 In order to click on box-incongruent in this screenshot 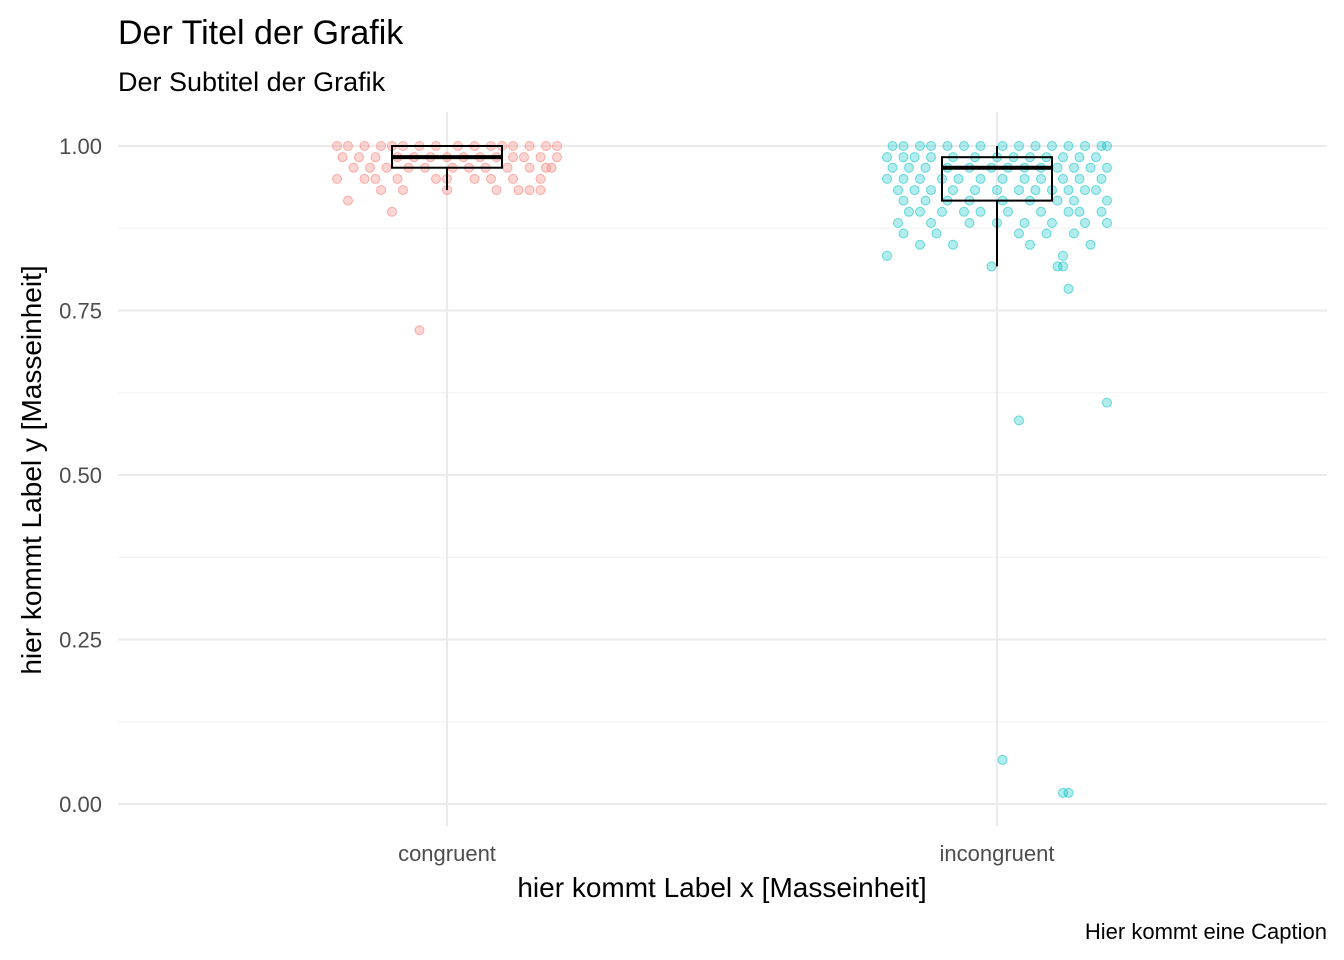, I will do `click(997, 179)`.